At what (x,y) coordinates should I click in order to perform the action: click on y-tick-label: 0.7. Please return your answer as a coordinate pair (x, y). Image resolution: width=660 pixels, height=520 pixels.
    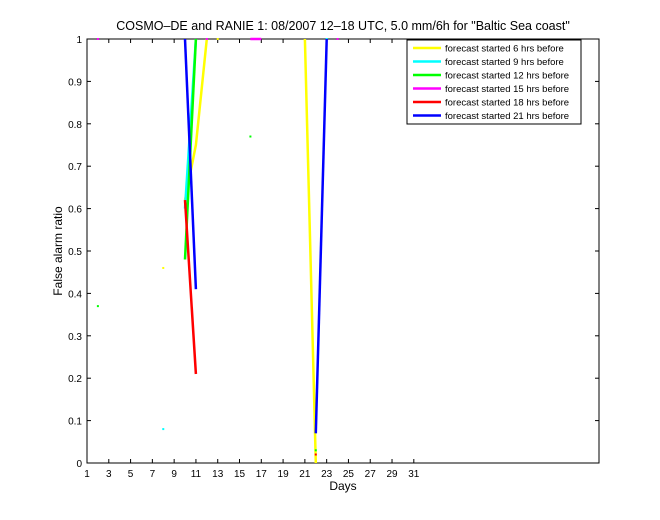
    Looking at the image, I should click on (75, 167).